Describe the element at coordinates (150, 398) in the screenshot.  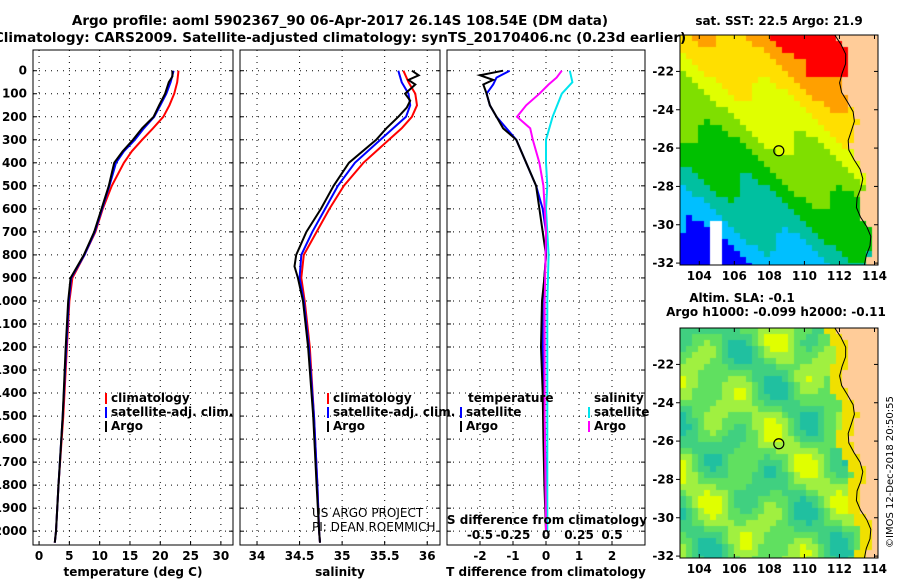
I see `legend-label: climatology` at that location.